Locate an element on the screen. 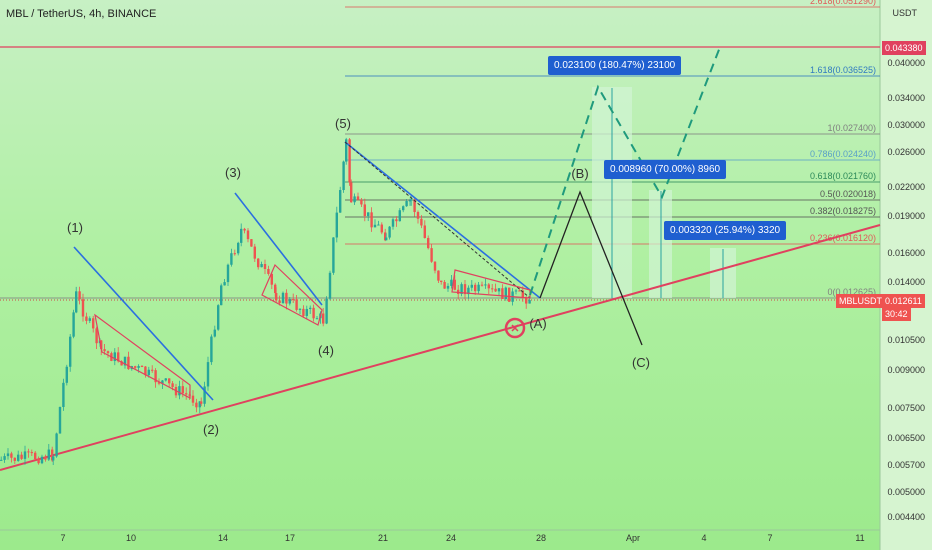  currency-label: USDT is located at coordinates (905, 13).